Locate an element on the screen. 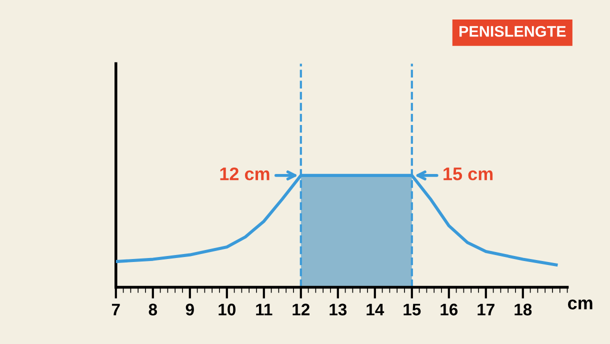 The height and width of the screenshot is (344, 610). x-tick-label: 14 is located at coordinates (375, 310).